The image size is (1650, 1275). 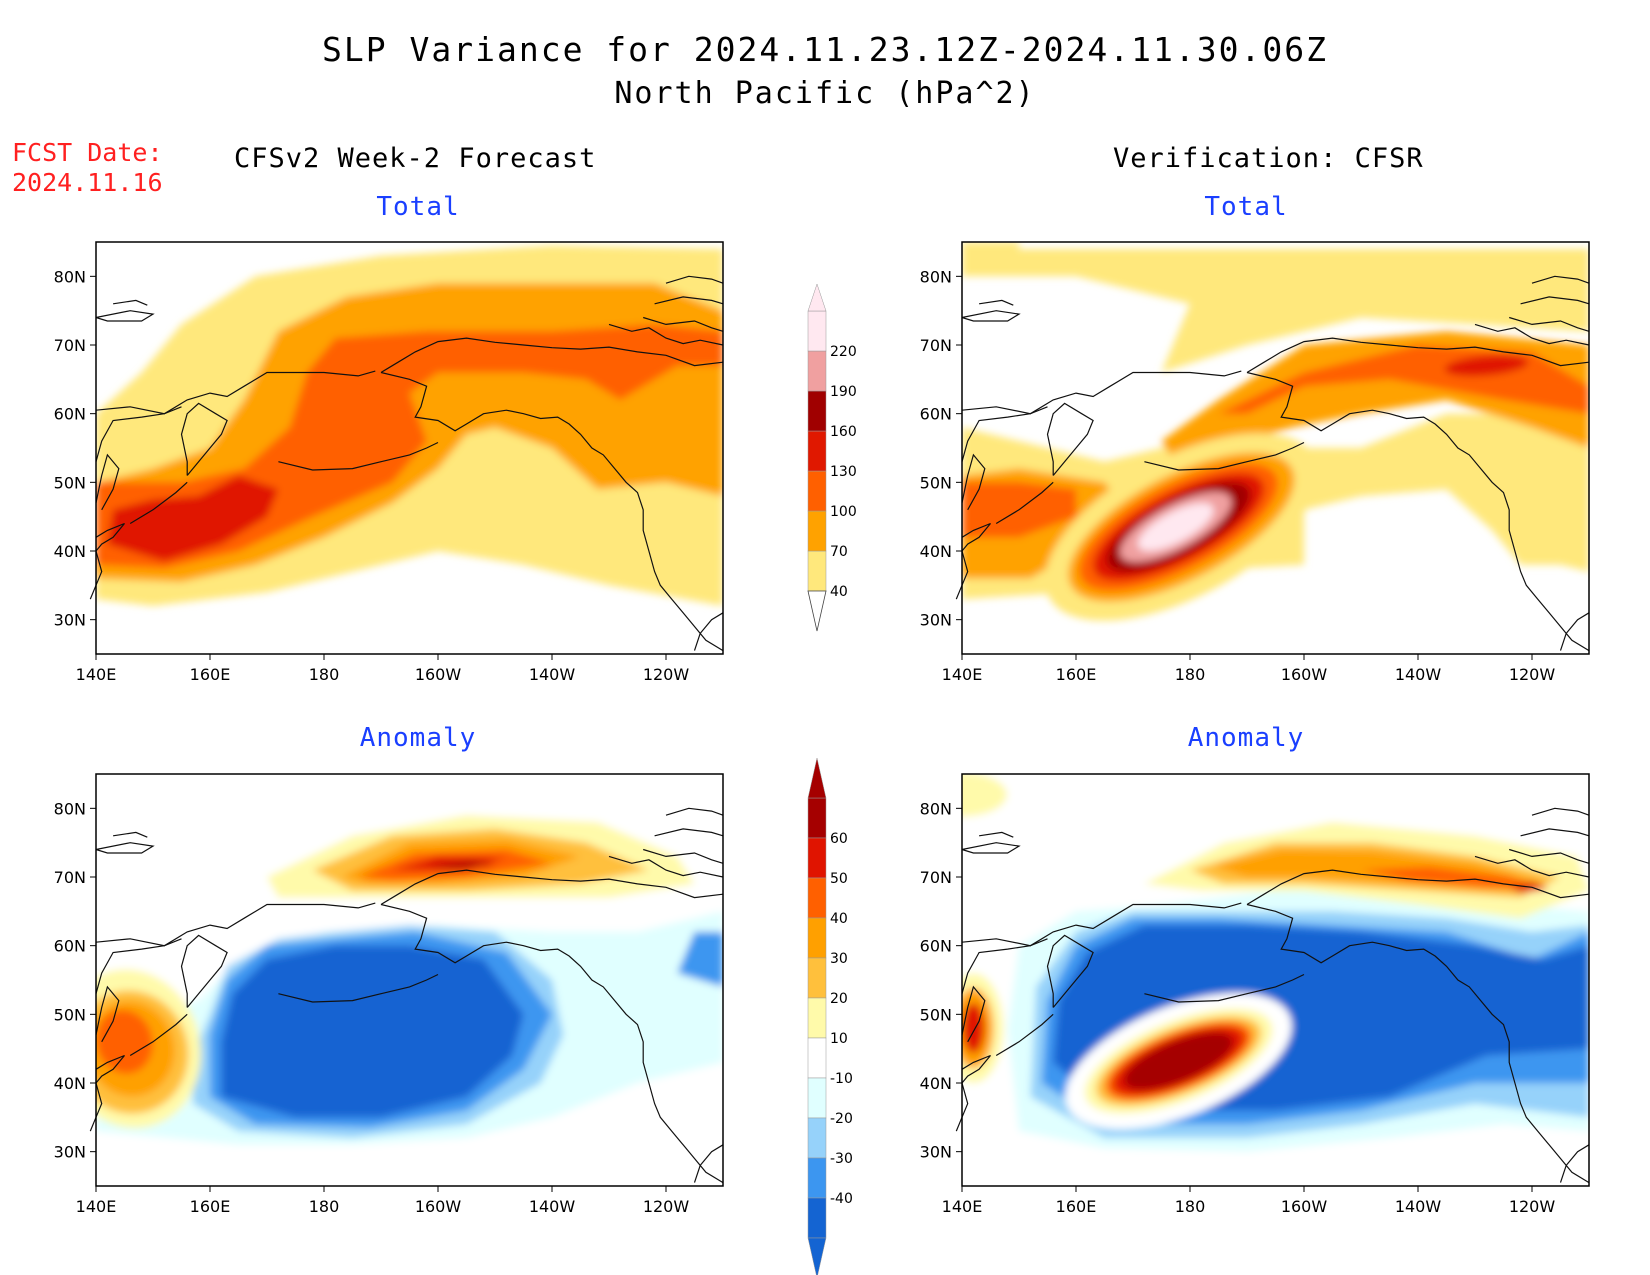 What do you see at coordinates (817, 611) in the screenshot?
I see `colorbar-end-bottom` at bounding box center [817, 611].